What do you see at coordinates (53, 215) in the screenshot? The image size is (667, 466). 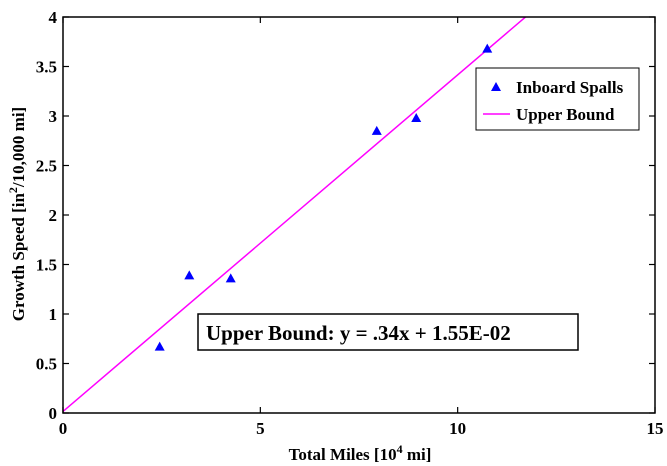 I see `y-tick-label: 2` at bounding box center [53, 215].